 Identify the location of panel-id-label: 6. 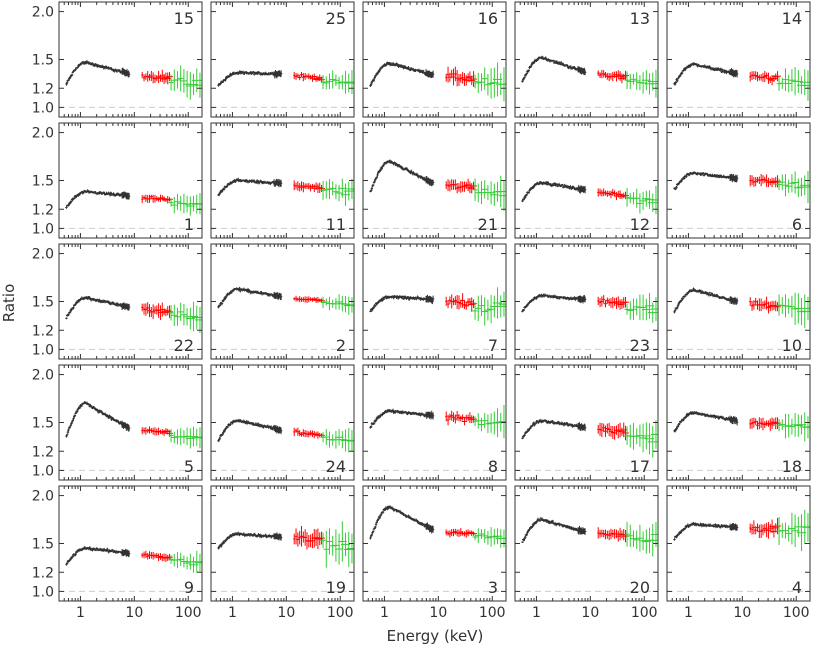
(797, 224).